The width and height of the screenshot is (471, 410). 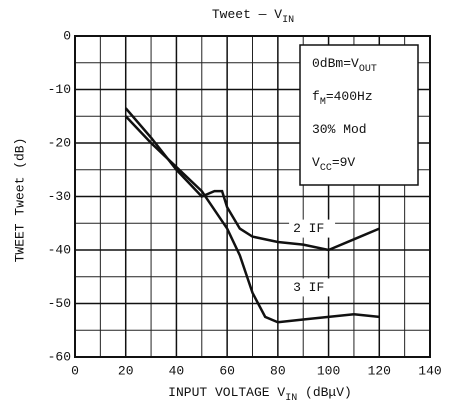 What do you see at coordinates (335, 63) in the screenshot?
I see `annotation-part: 0dBm=V` at bounding box center [335, 63].